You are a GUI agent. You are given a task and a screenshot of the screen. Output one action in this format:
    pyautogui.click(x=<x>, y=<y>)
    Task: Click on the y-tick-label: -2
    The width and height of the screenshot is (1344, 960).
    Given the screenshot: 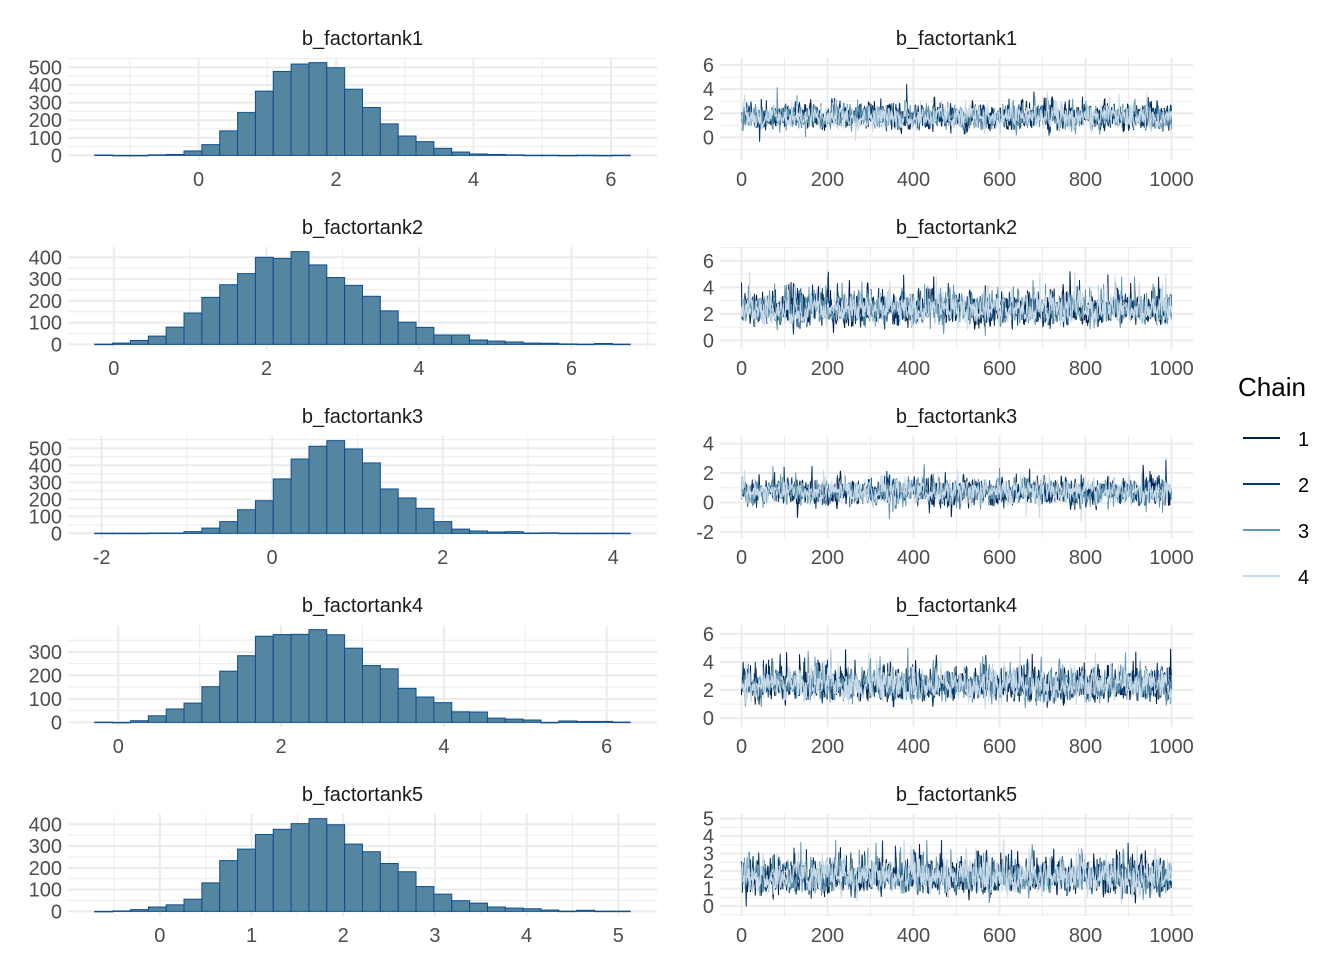 What is the action you would take?
    pyautogui.click(x=705, y=533)
    